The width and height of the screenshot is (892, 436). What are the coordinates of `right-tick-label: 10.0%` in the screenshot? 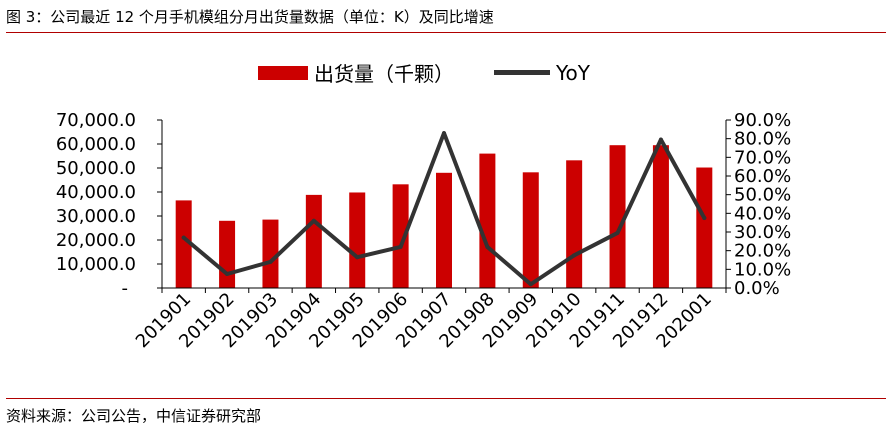 It's located at (762, 269).